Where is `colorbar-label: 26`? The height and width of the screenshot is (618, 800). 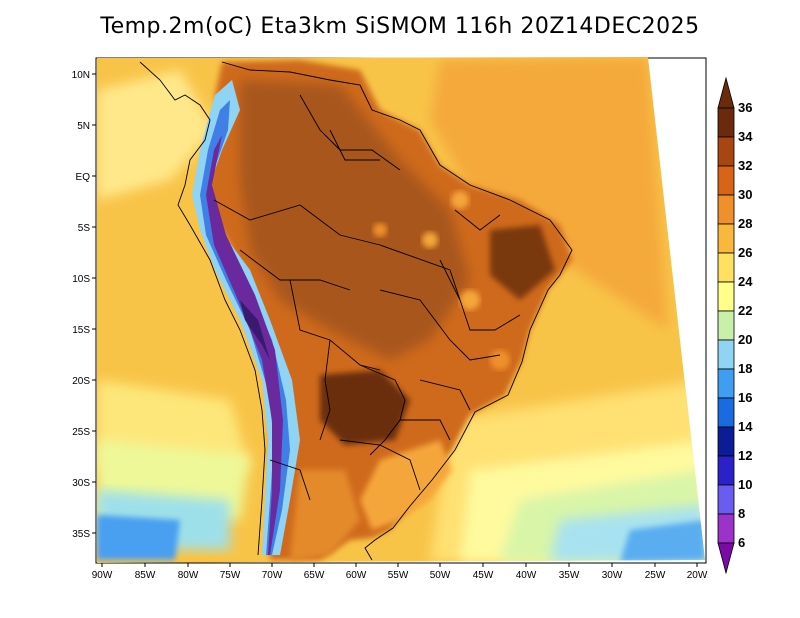 colorbar-label: 26 is located at coordinates (745, 252).